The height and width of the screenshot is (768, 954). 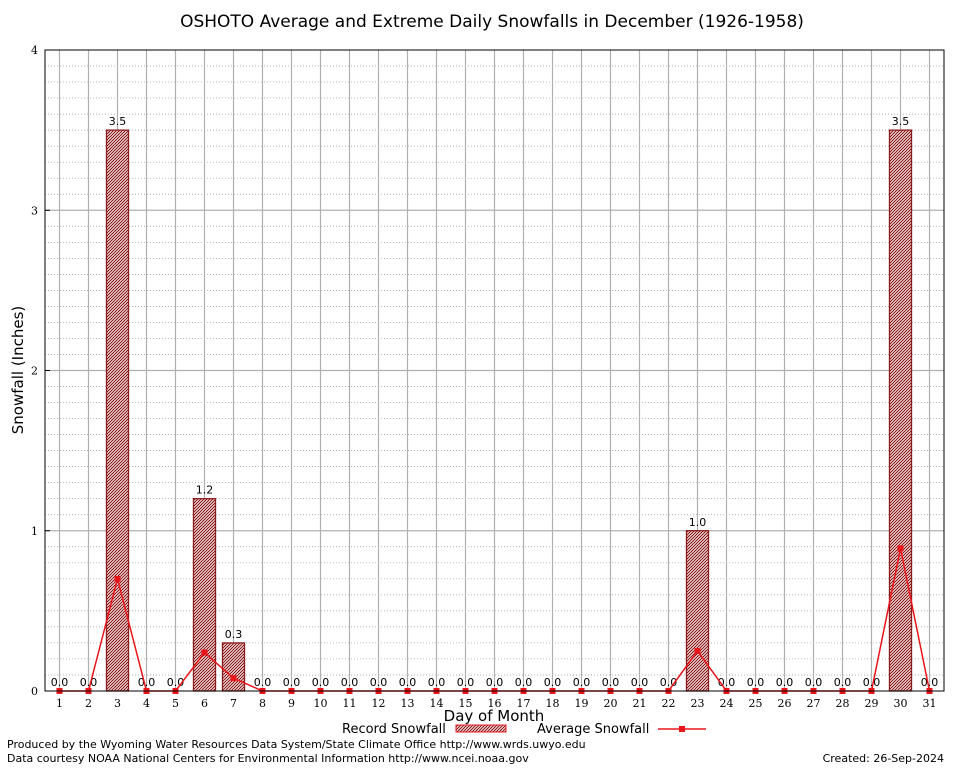 What do you see at coordinates (481, 728) in the screenshot?
I see `legend-record-swatch` at bounding box center [481, 728].